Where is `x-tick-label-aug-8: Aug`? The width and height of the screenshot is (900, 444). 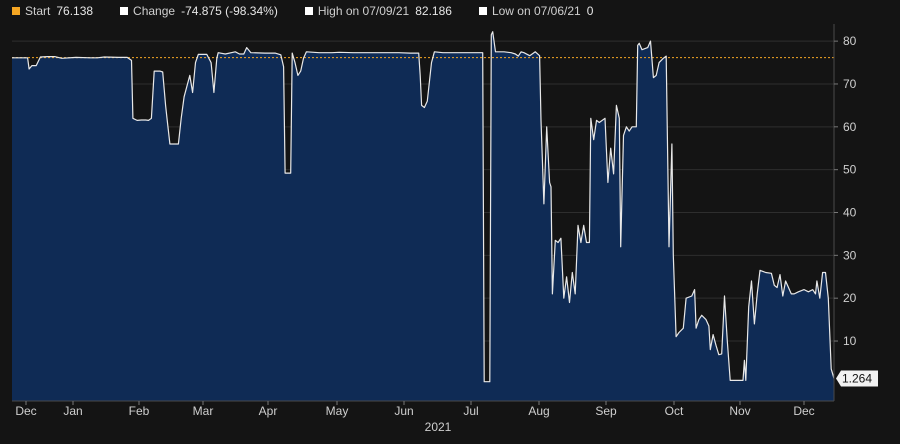
x-tick-label-aug-8: Aug is located at coordinates (538, 411).